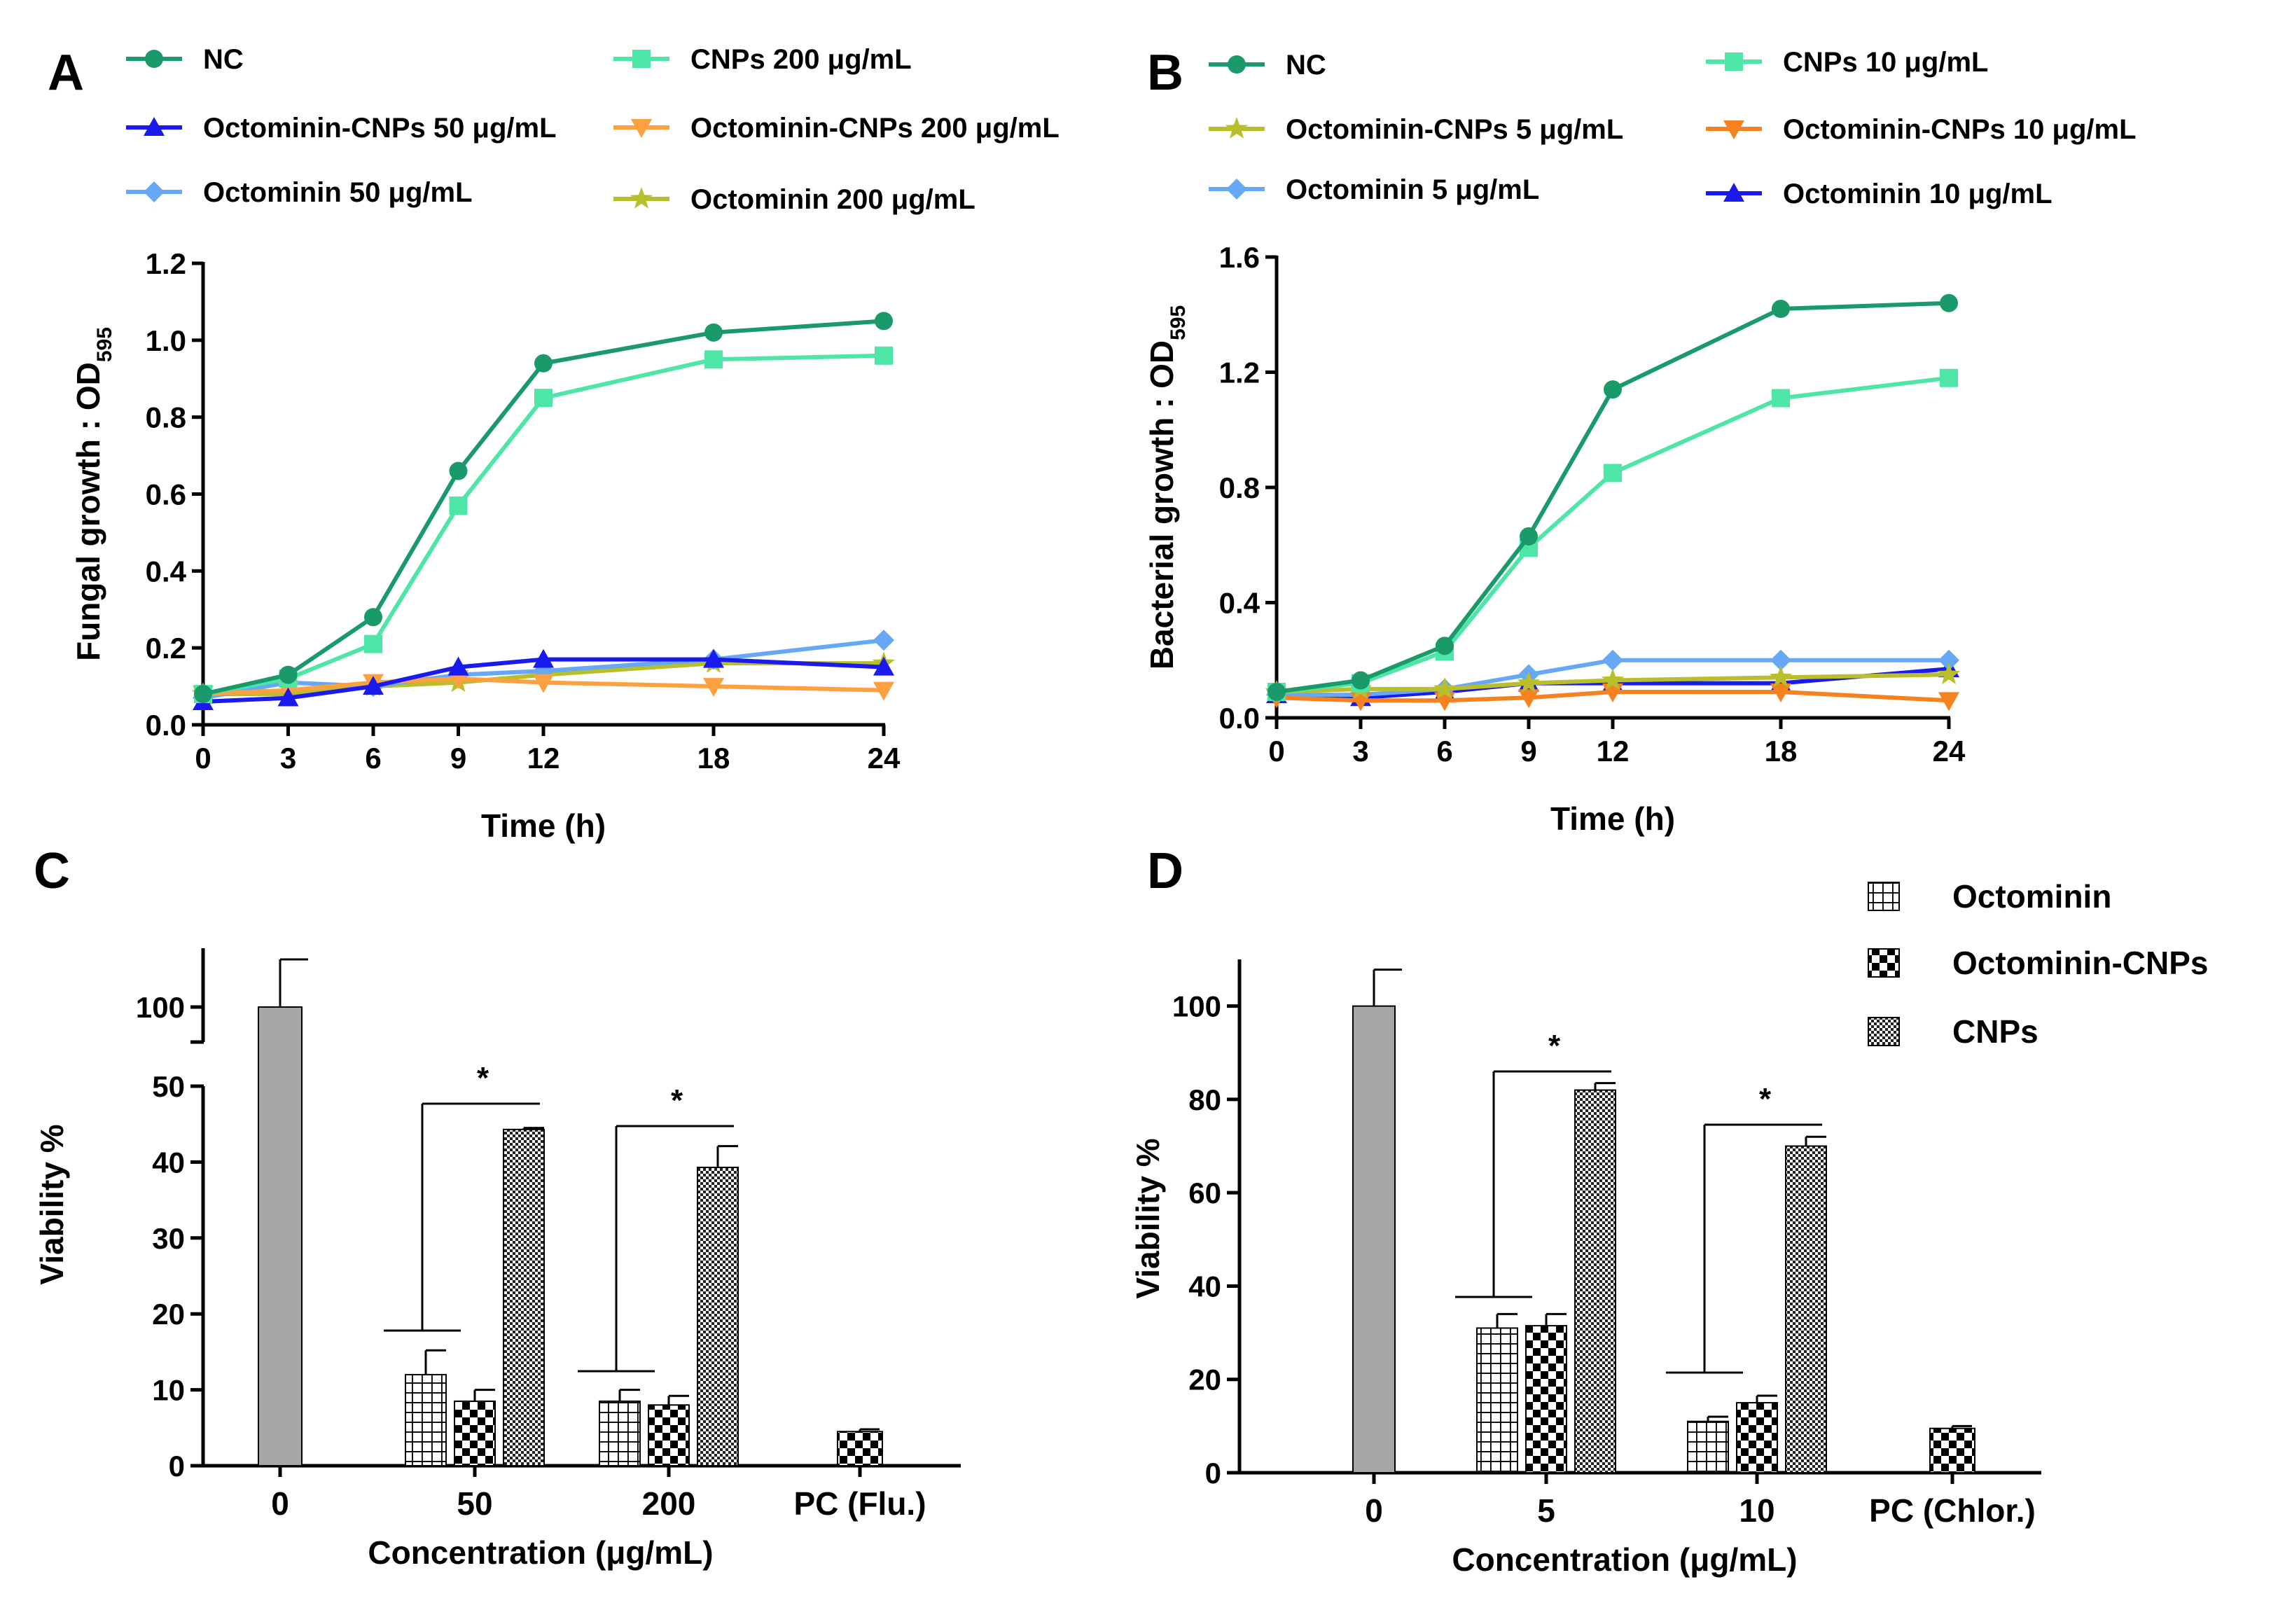  What do you see at coordinates (1165, 73) in the screenshot?
I see `panel-label-B: B` at bounding box center [1165, 73].